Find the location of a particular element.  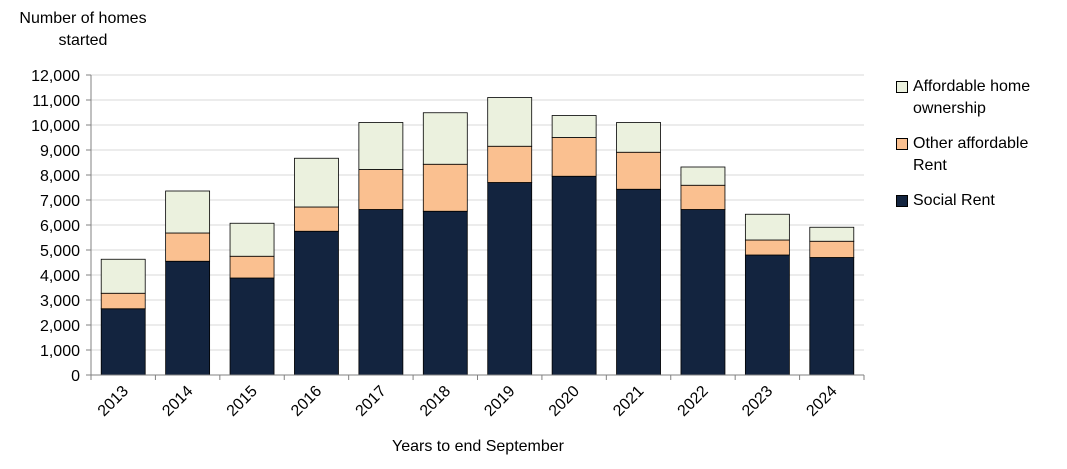

x-tick-label: 2024 is located at coordinates (821, 401).